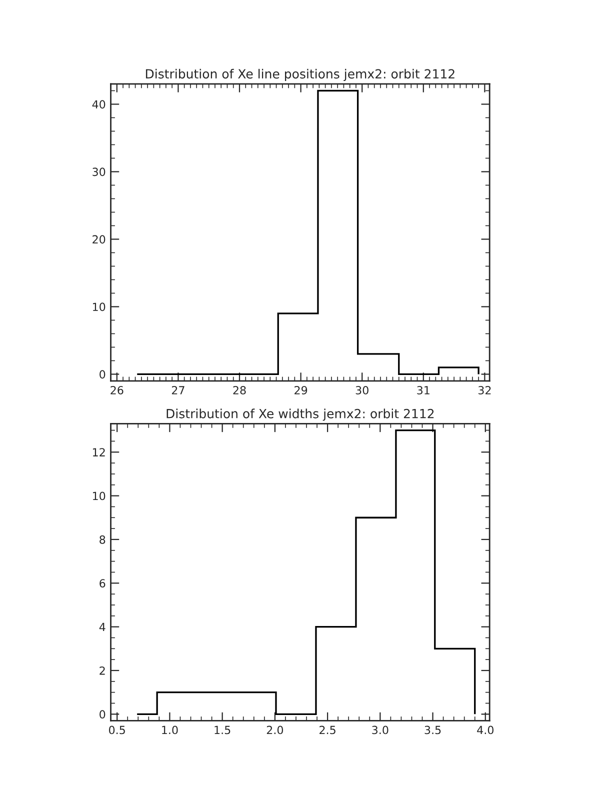  I want to click on y-tick-label: 2, so click(102, 670).